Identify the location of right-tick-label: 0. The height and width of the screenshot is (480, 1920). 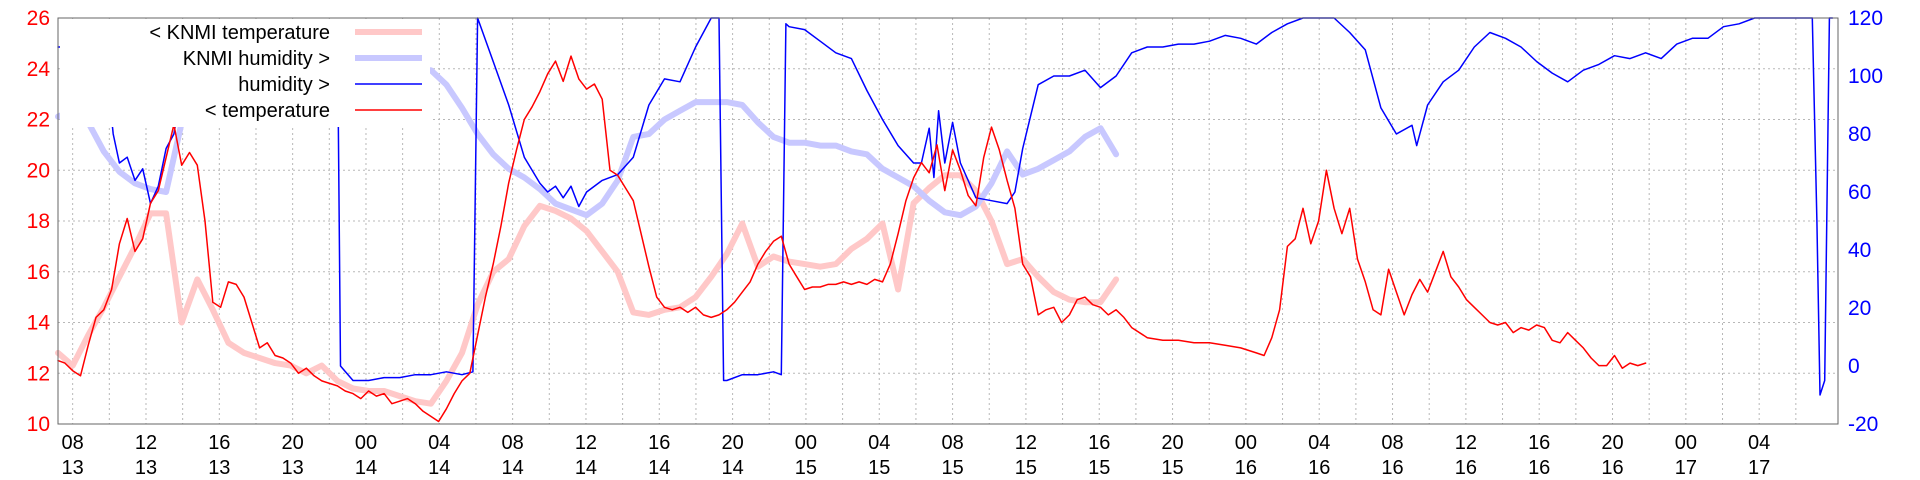
(1854, 366).